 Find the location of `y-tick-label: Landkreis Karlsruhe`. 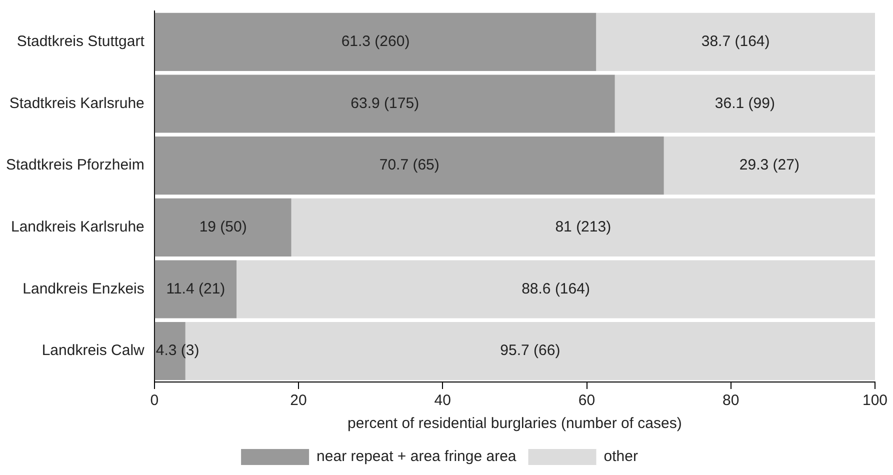

y-tick-label: Landkreis Karlsruhe is located at coordinates (77, 227).